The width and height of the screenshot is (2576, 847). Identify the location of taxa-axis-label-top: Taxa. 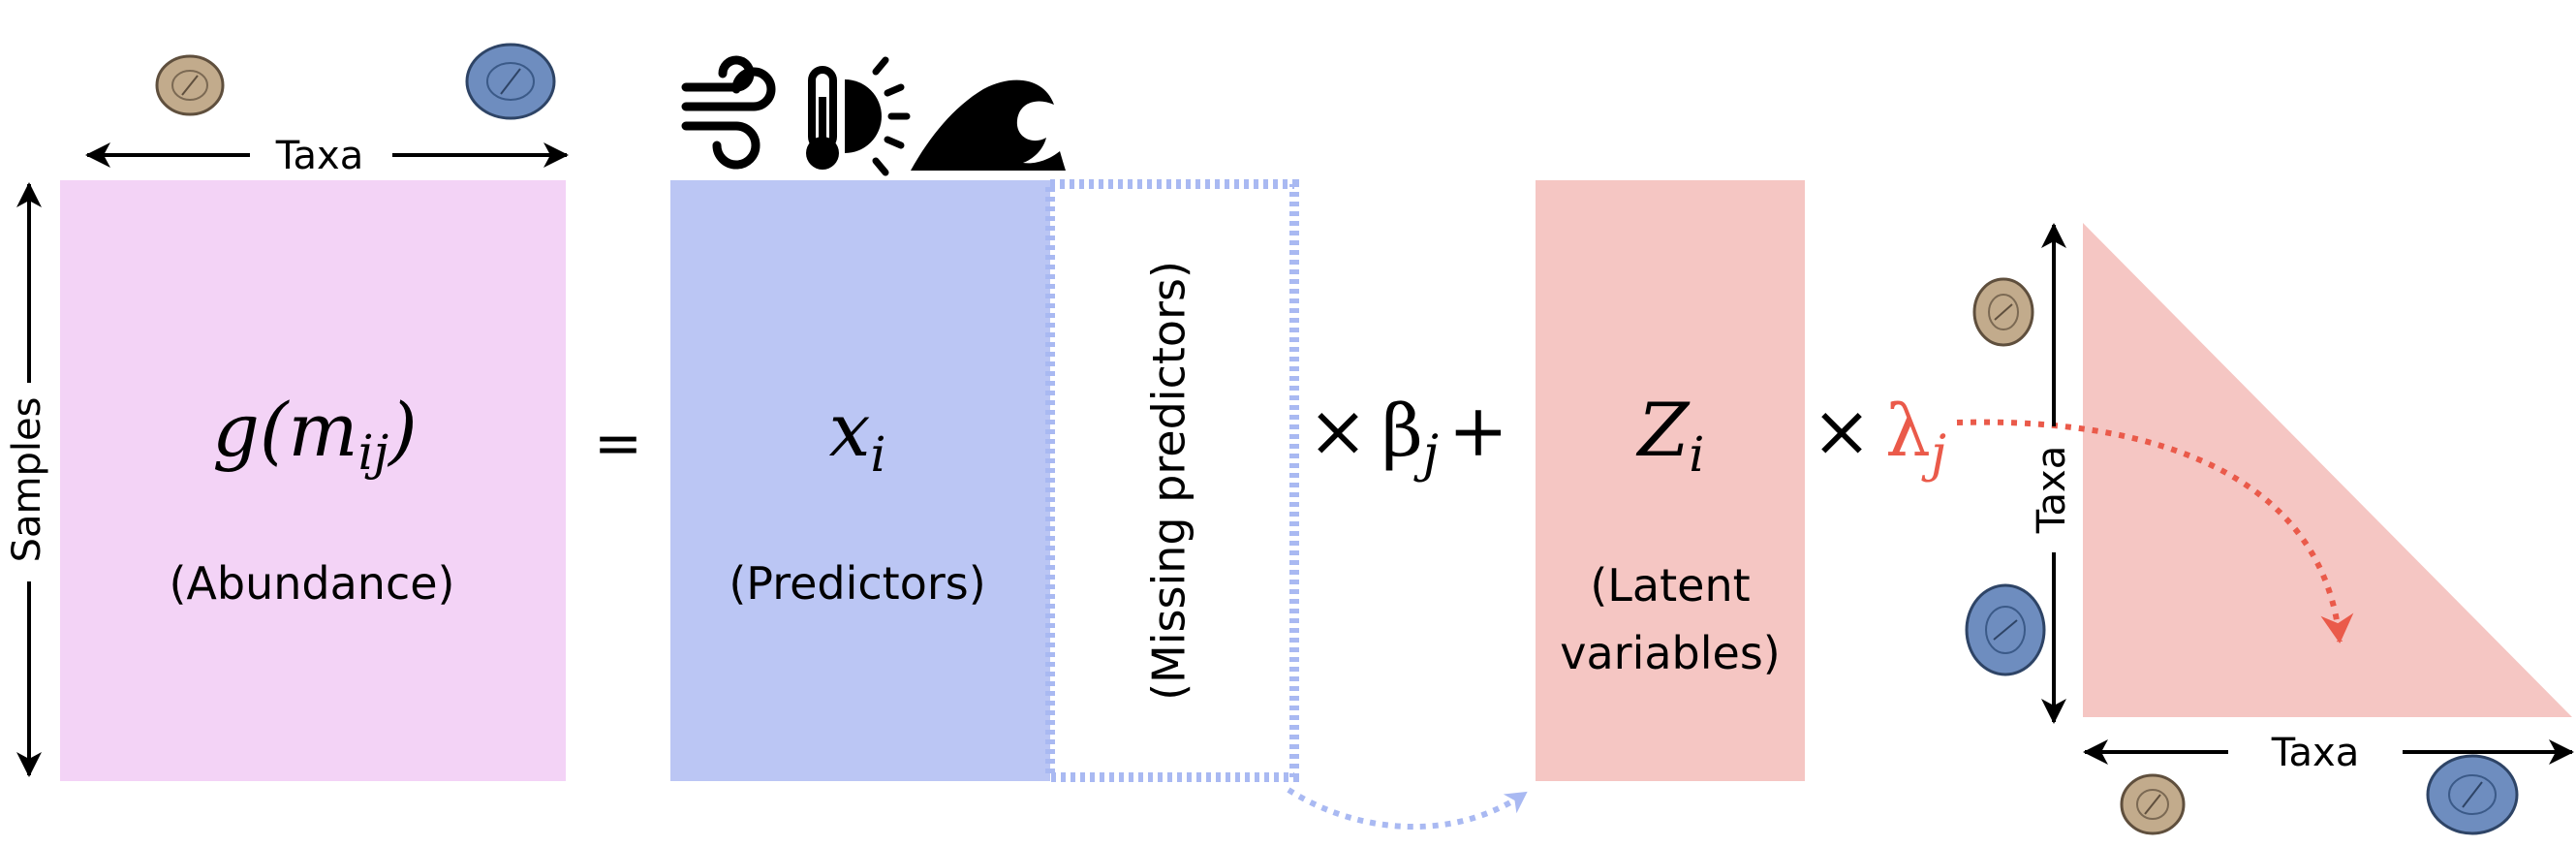
(319, 156).